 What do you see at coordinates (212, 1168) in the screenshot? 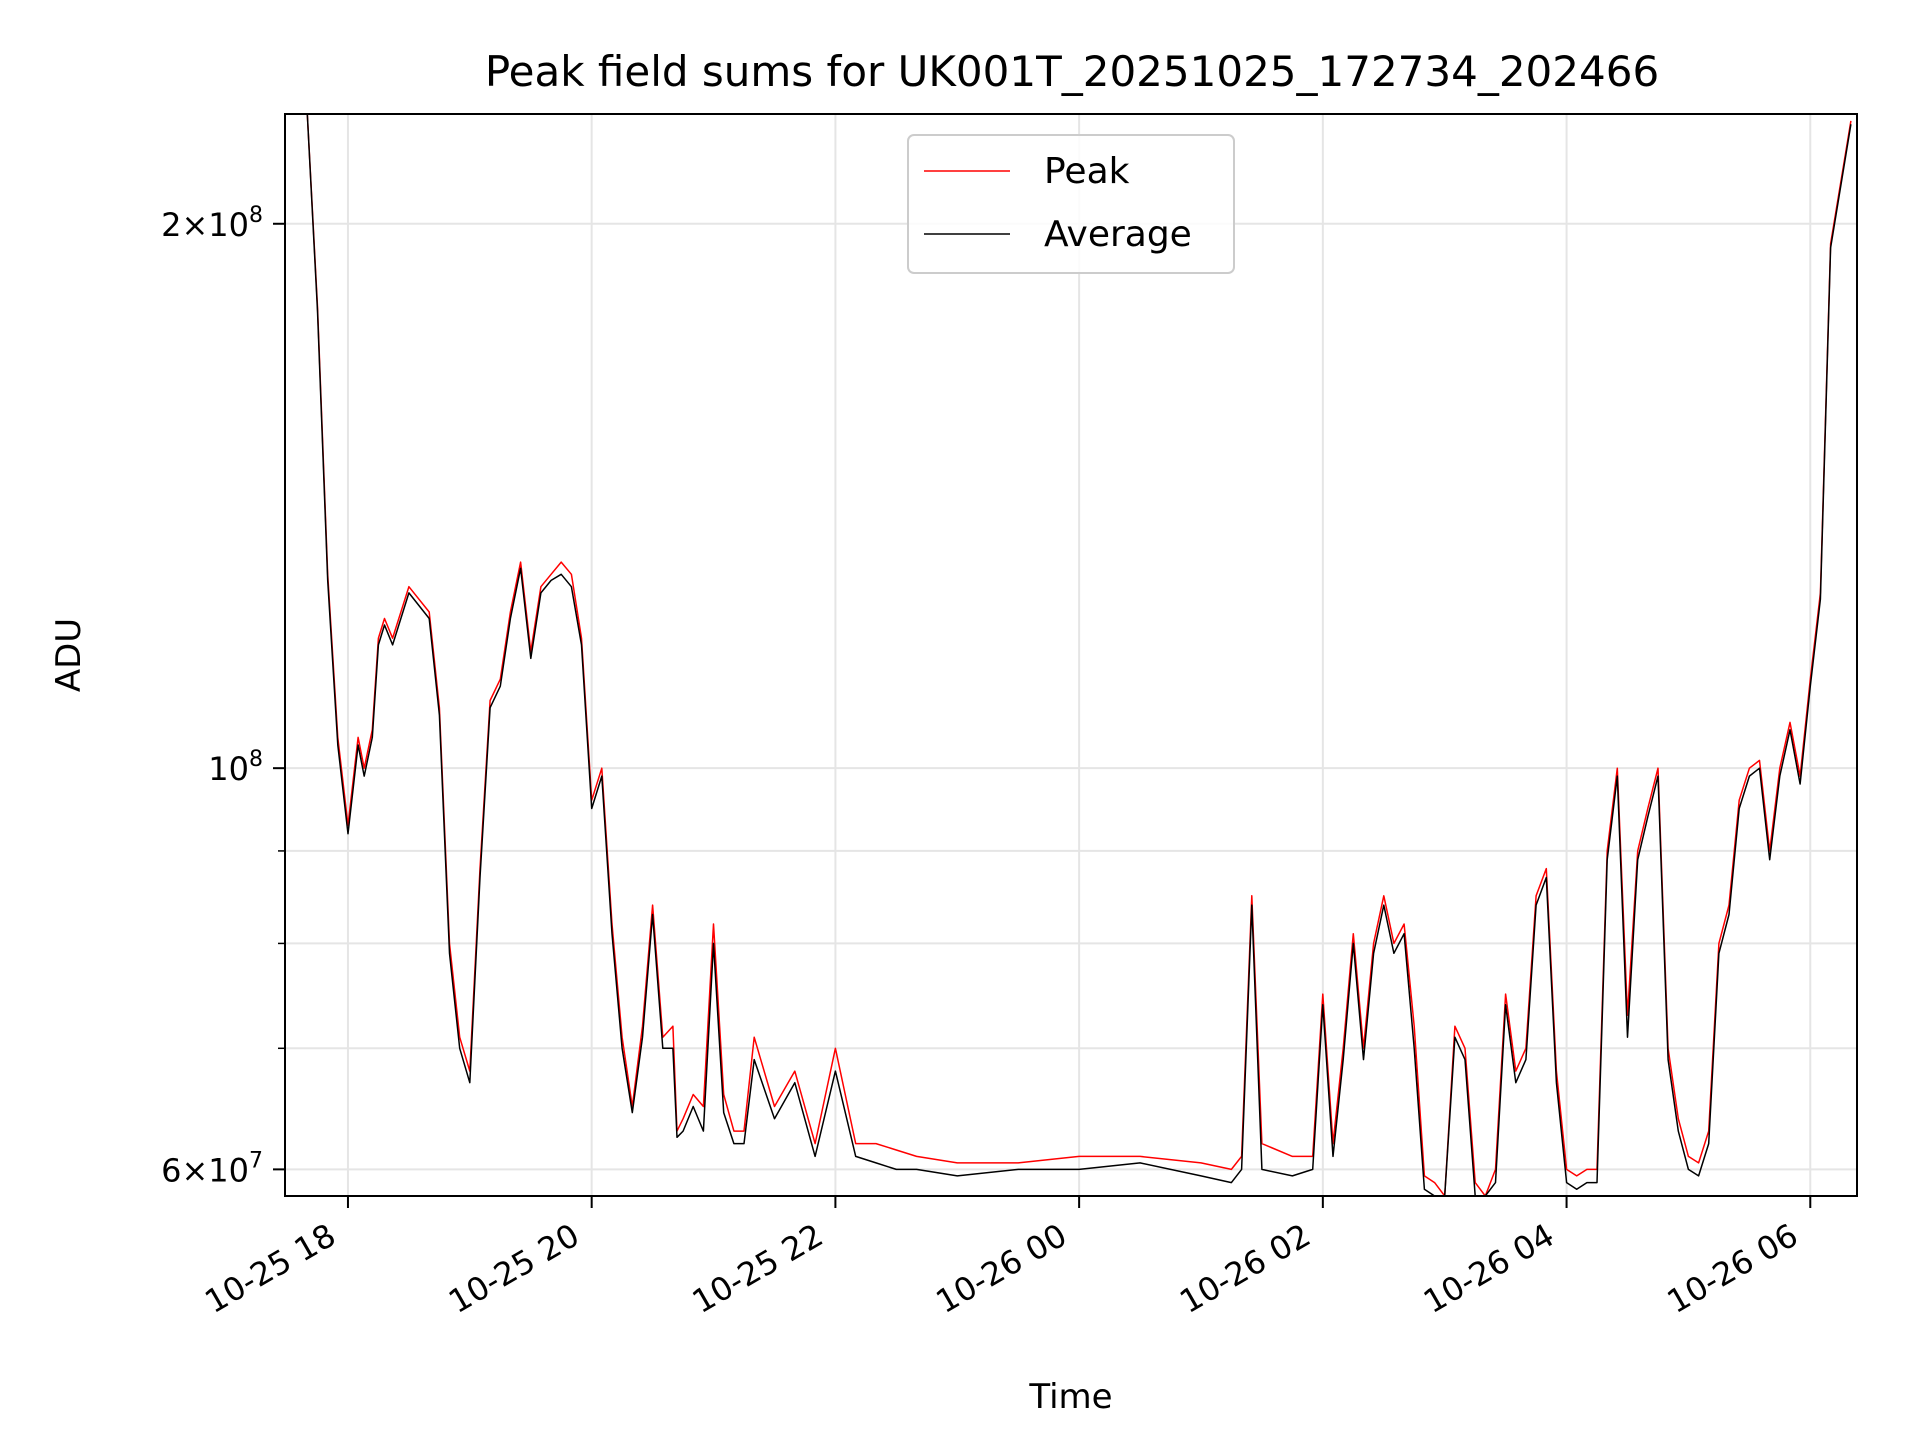
I see `y-tick-label: 6×107` at bounding box center [212, 1168].